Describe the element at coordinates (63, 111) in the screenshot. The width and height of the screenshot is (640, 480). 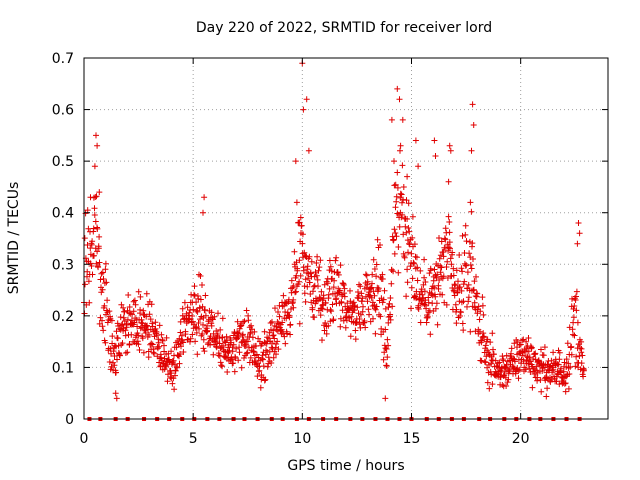
I see `y-tick-label: 0.6` at that location.